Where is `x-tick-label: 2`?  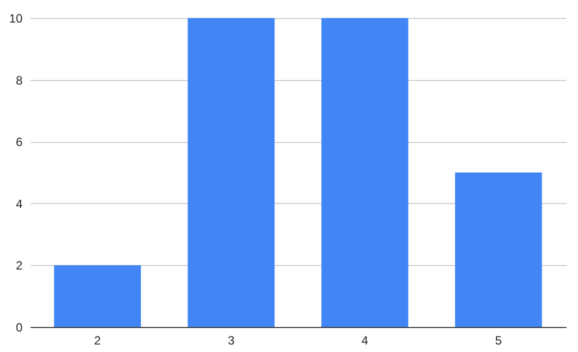
x-tick-label: 2 is located at coordinates (98, 341).